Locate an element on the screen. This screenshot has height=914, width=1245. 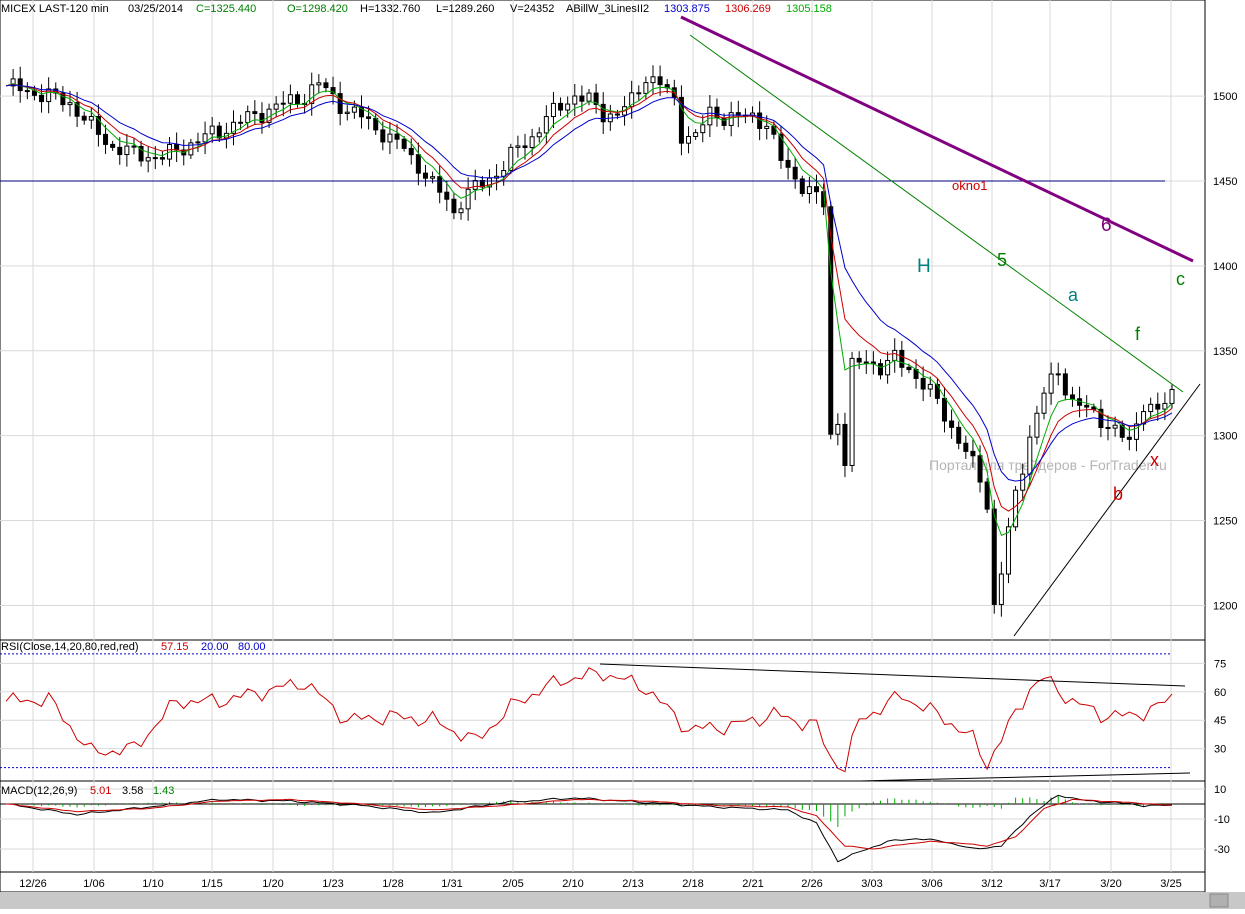
price-tick-label: 1200 is located at coordinates (1225, 606).